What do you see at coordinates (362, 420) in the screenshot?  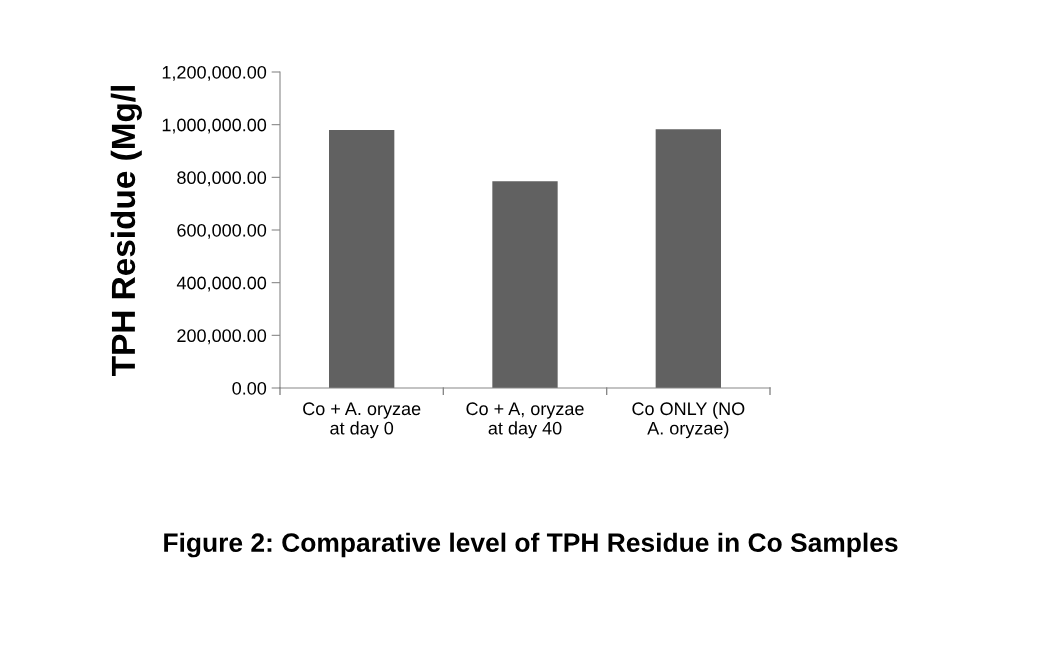 I see `x-tick-label: Co + A. oryzae at day 0` at bounding box center [362, 420].